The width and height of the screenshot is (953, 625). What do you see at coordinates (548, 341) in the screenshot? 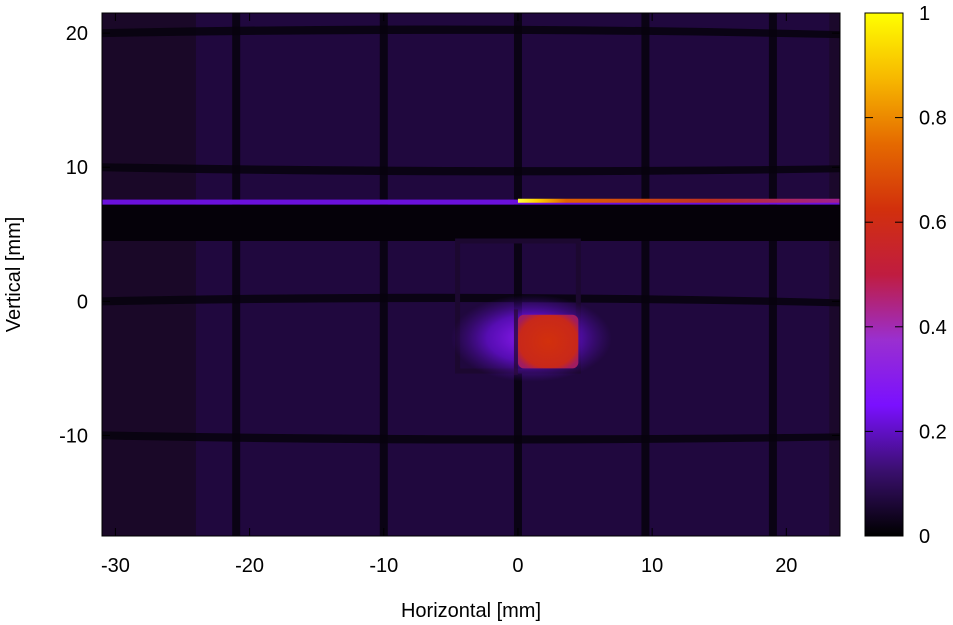
I see `beam-hot-spot` at bounding box center [548, 341].